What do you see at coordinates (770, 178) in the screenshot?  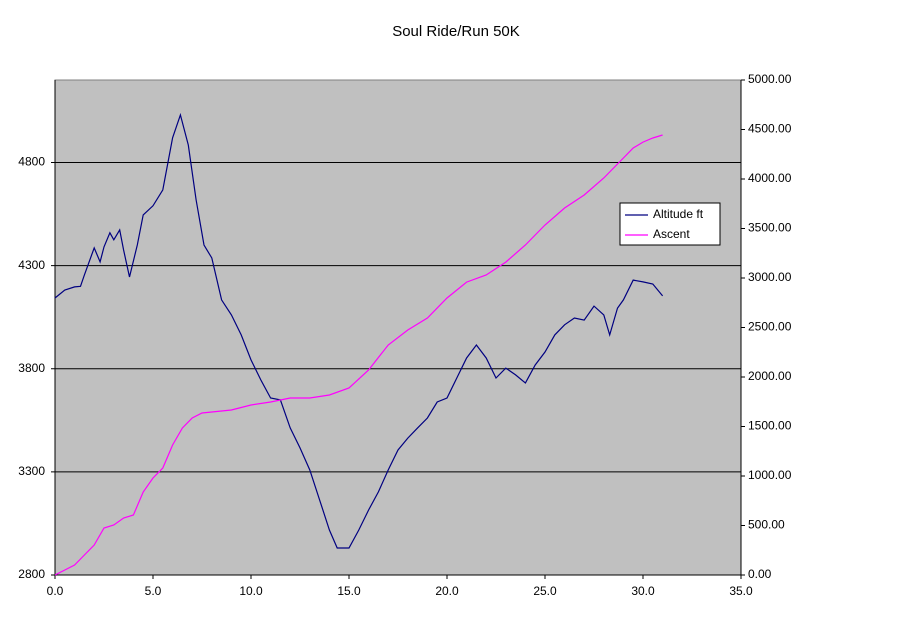 I see `y2-tick-label: 4000.00` at bounding box center [770, 178].